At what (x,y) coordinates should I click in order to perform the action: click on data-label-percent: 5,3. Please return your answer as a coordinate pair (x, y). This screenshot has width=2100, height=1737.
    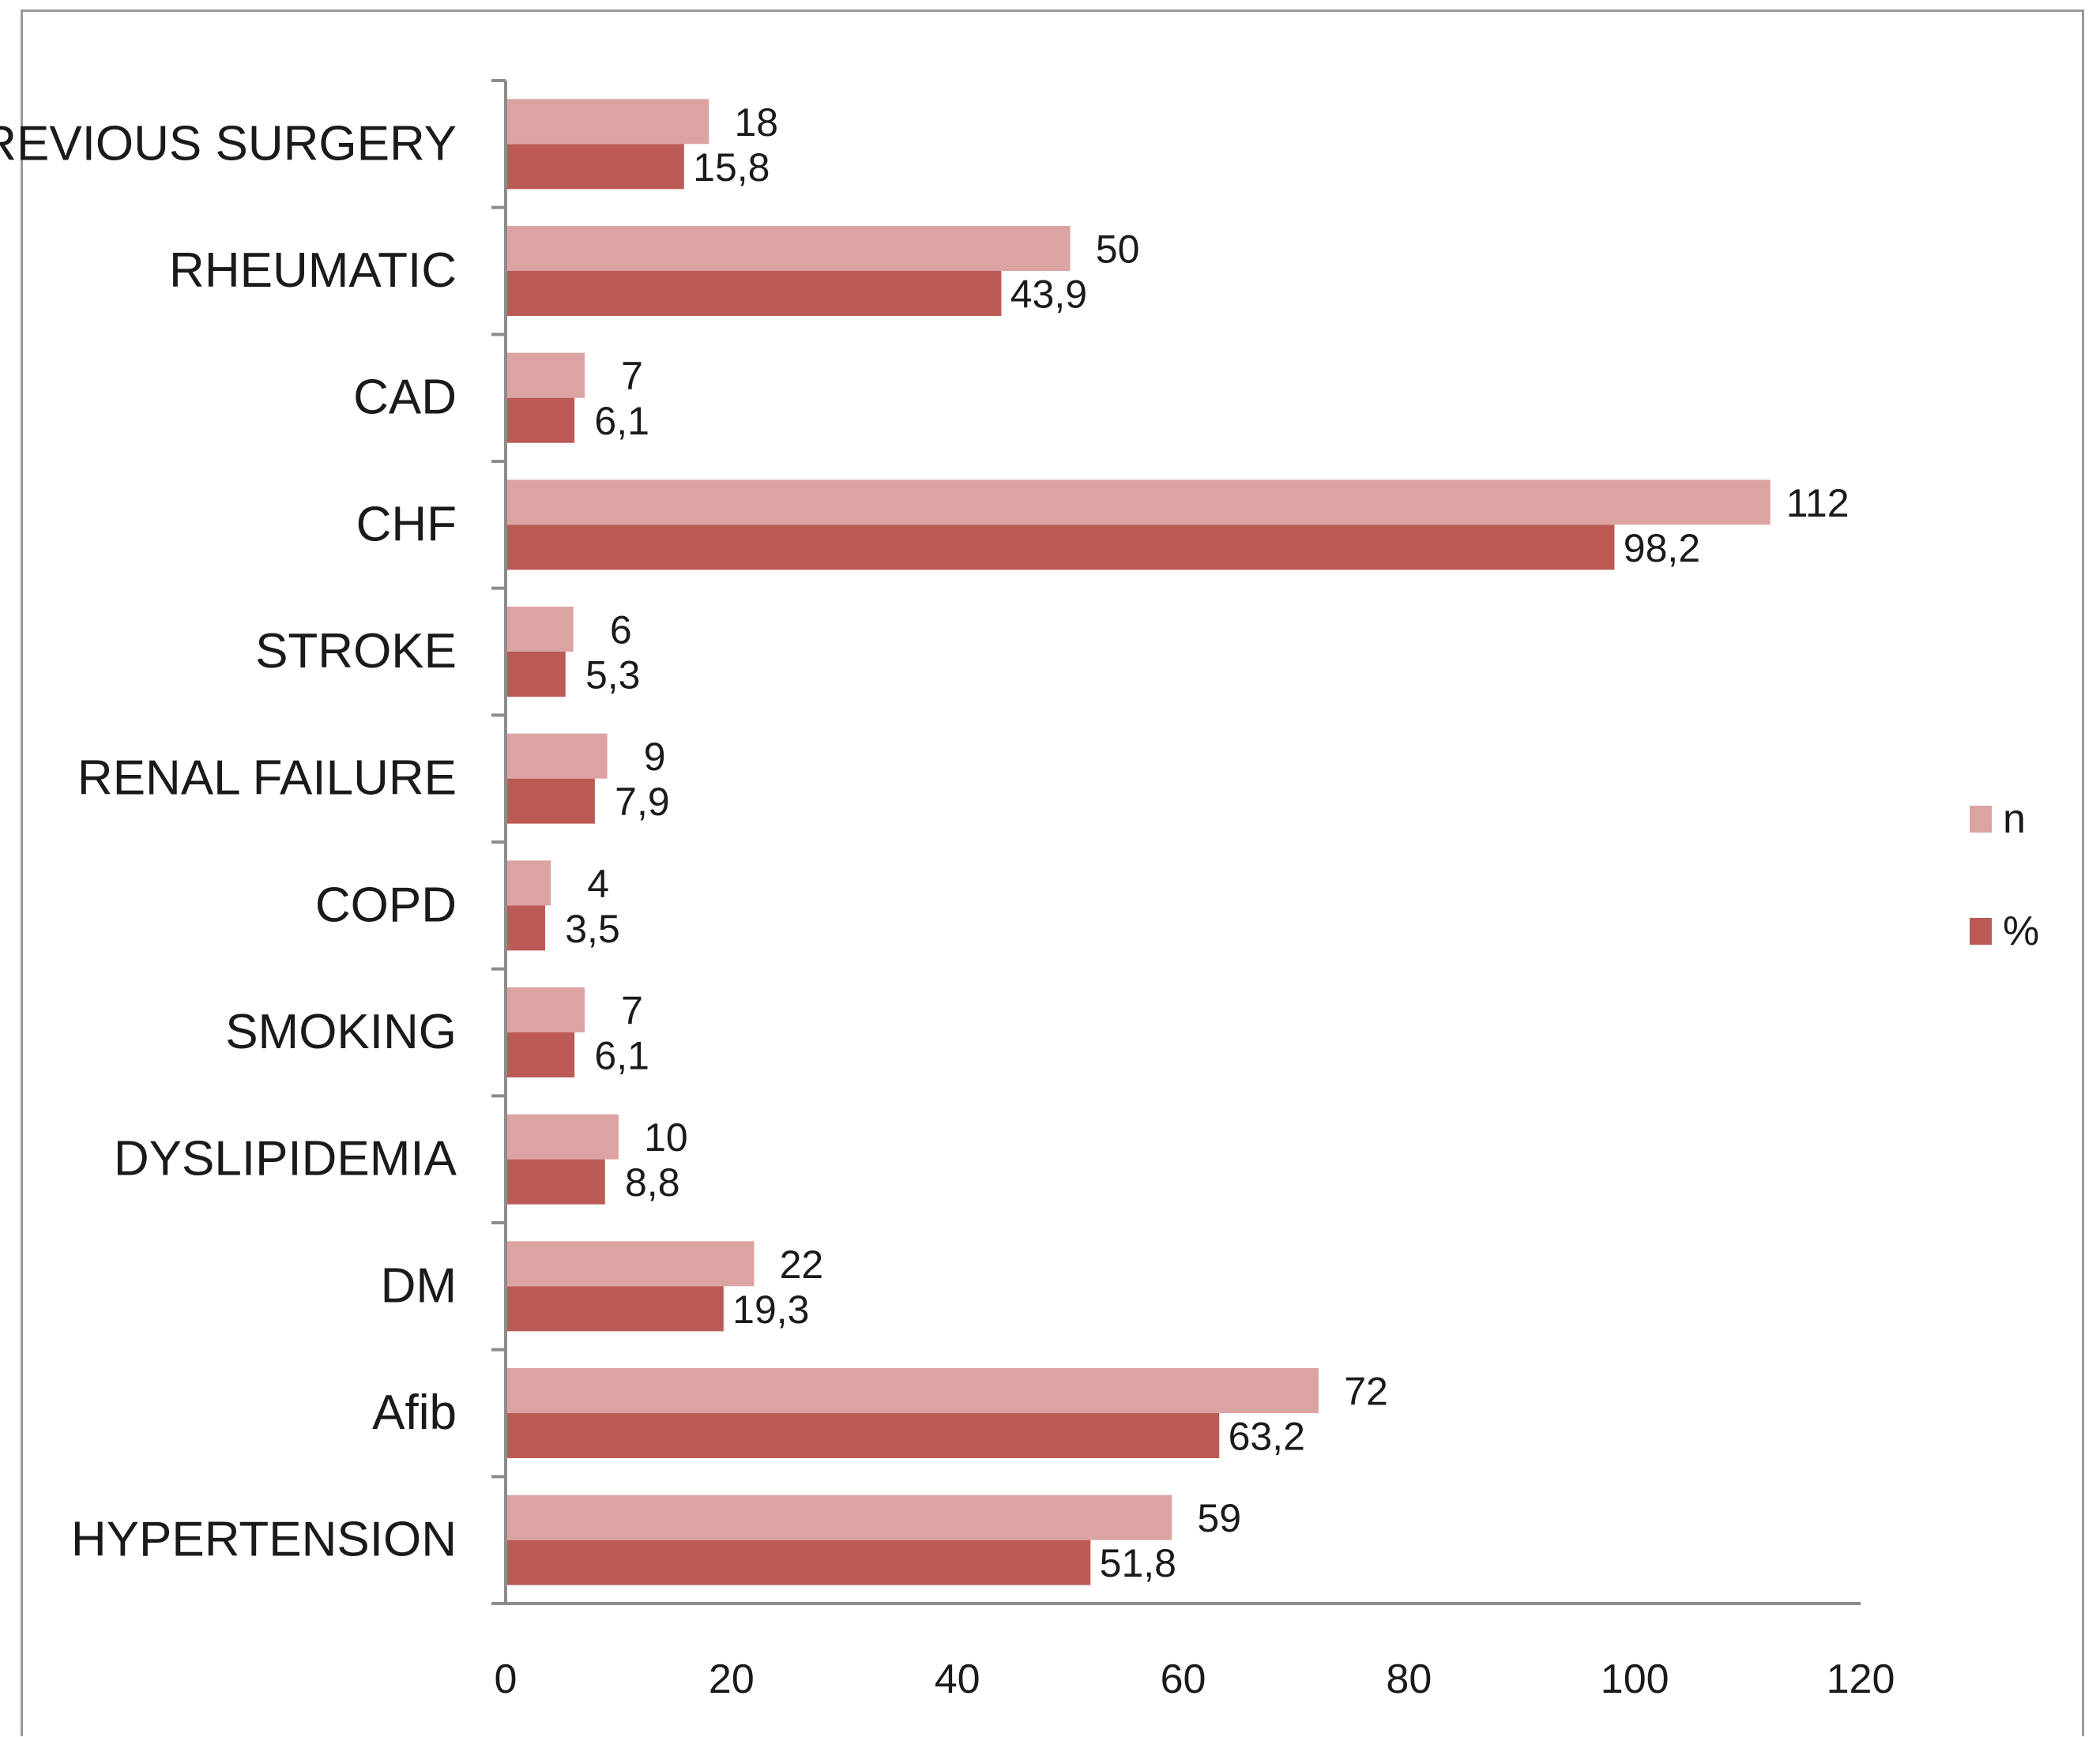
    Looking at the image, I should click on (613, 675).